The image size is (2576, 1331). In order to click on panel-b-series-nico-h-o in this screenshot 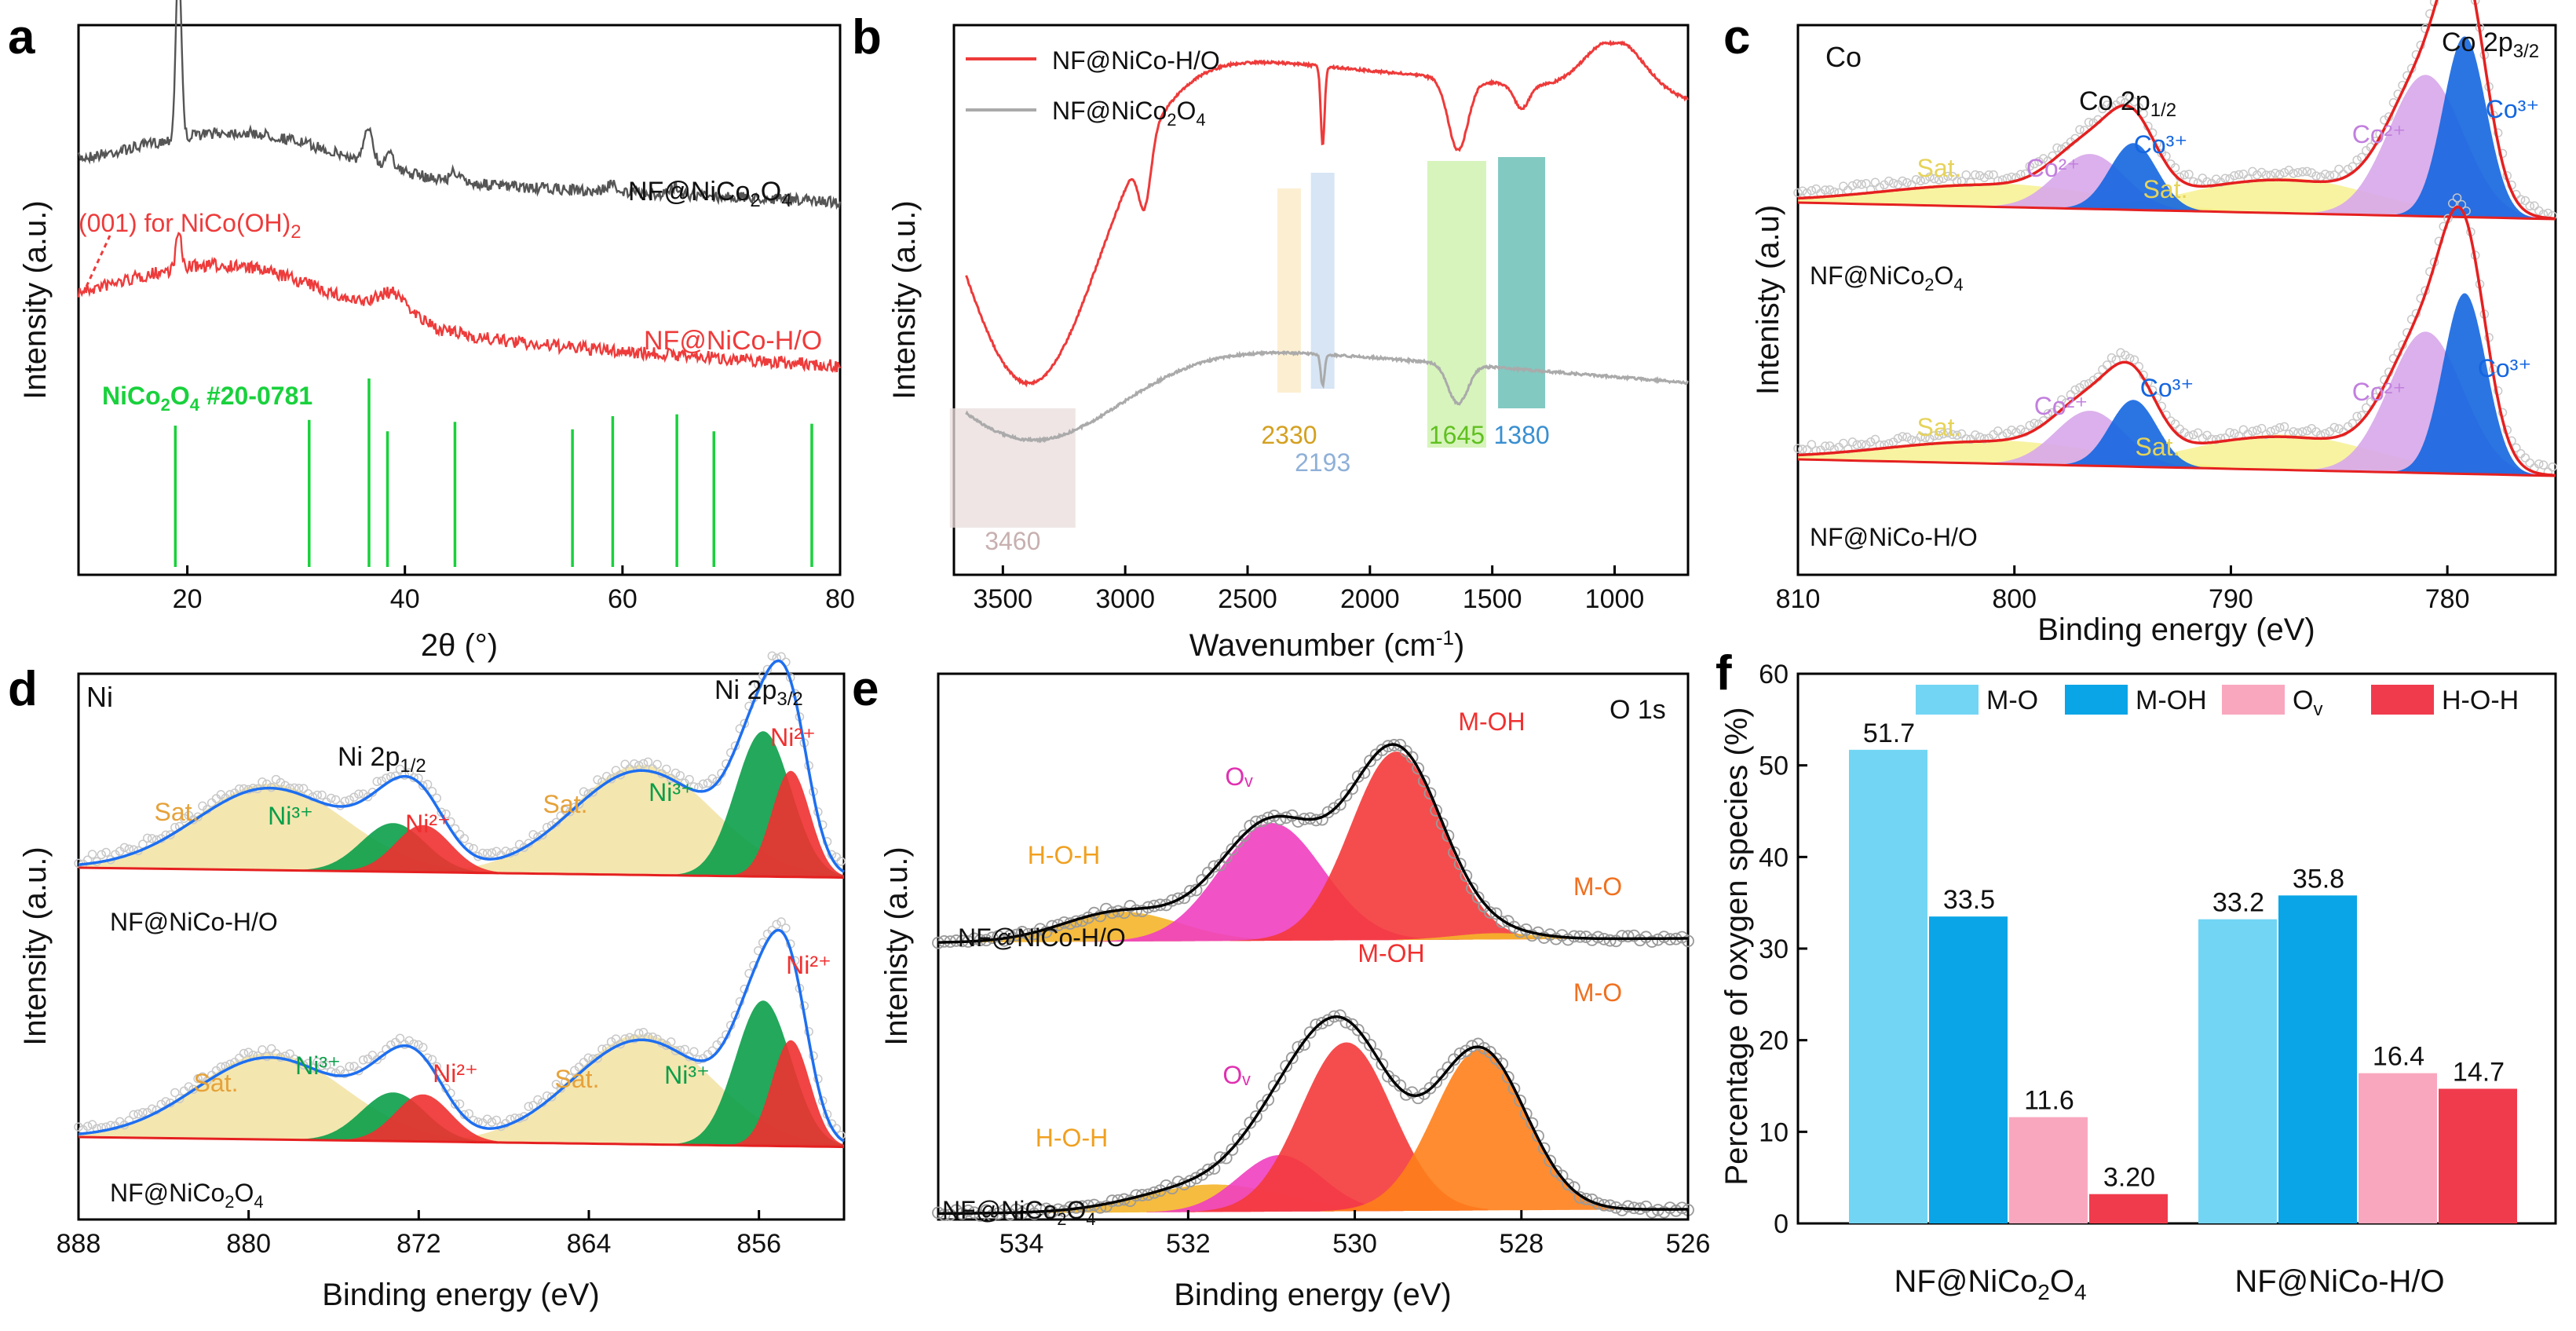, I will do `click(1327, 213)`.